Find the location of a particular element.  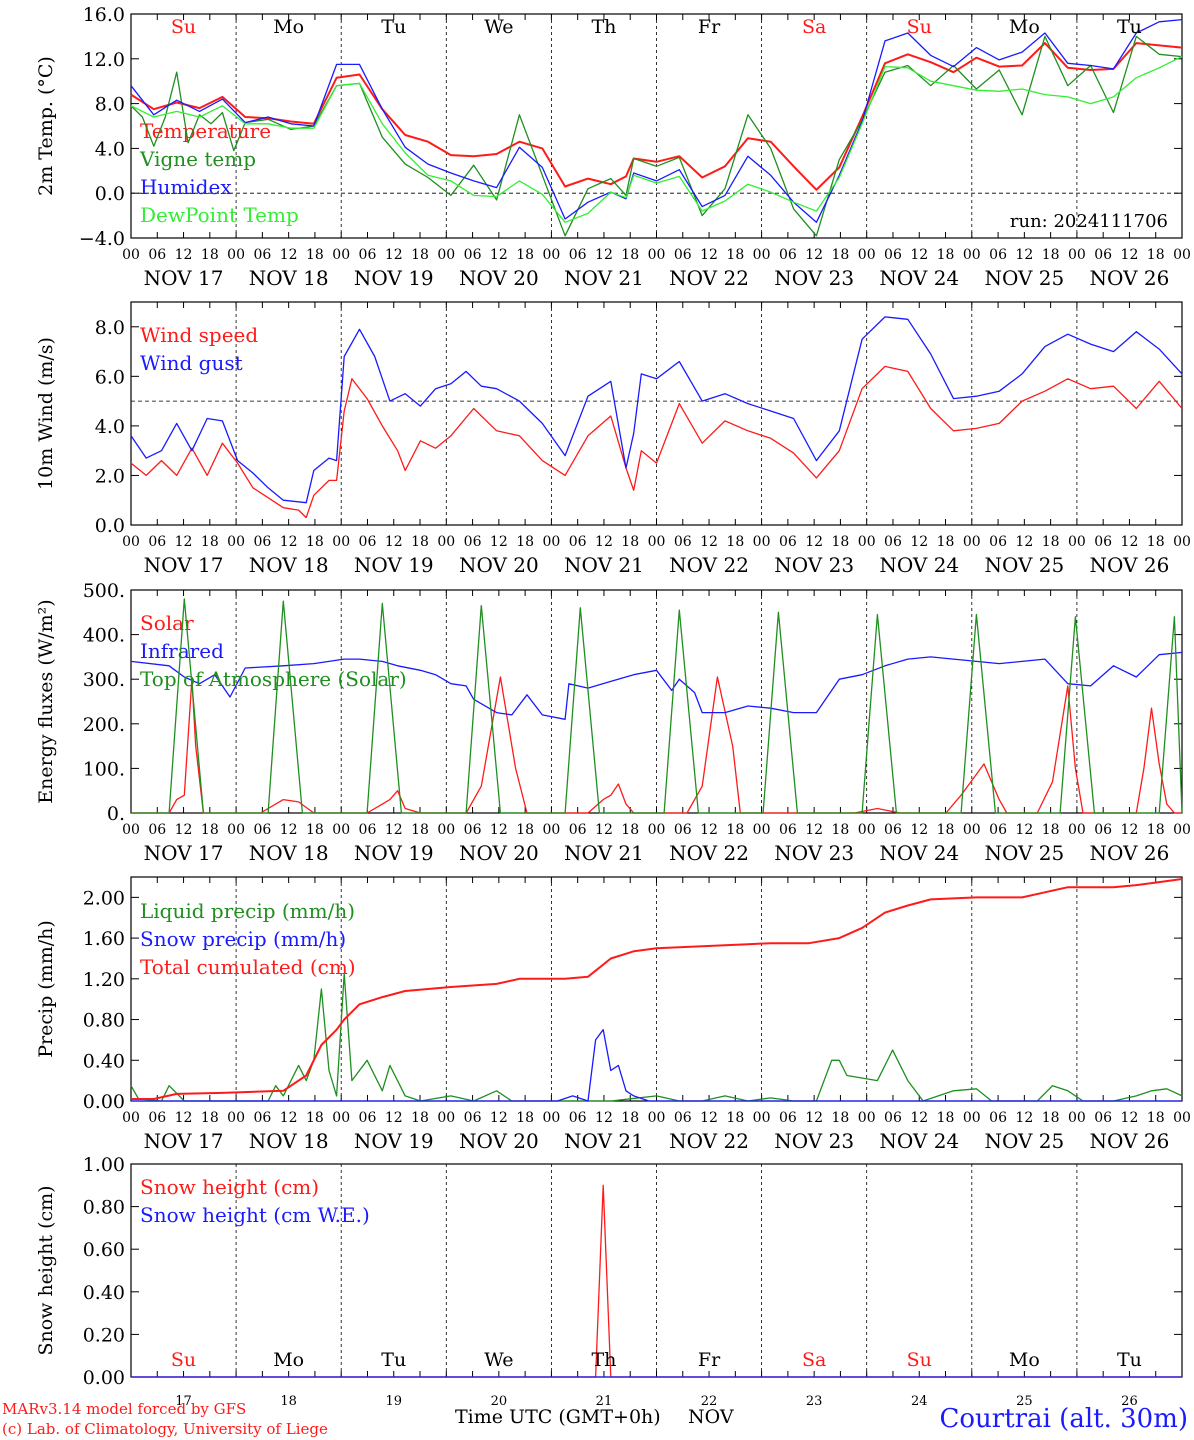

series-line-wind-gust is located at coordinates (656, 410).